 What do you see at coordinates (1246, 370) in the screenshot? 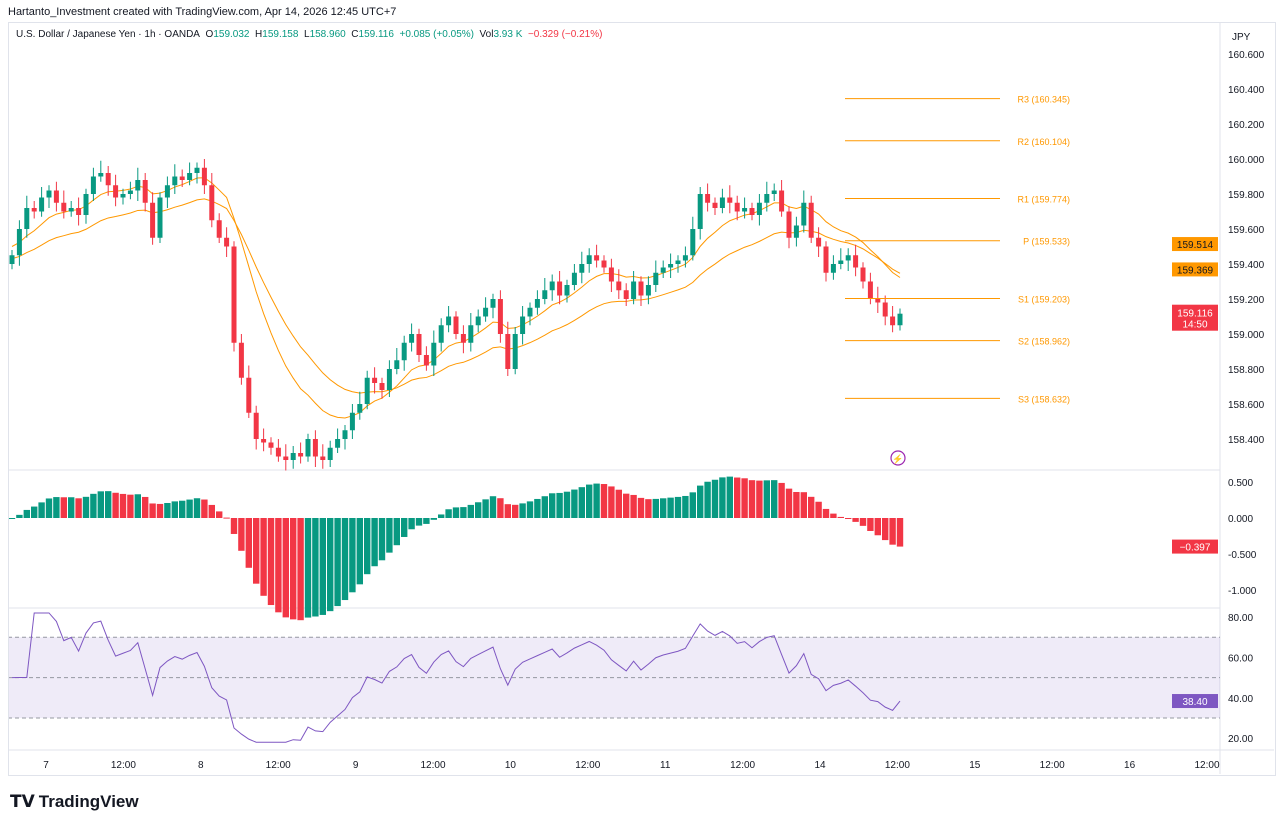
I see `price-tick: 158.800` at bounding box center [1246, 370].